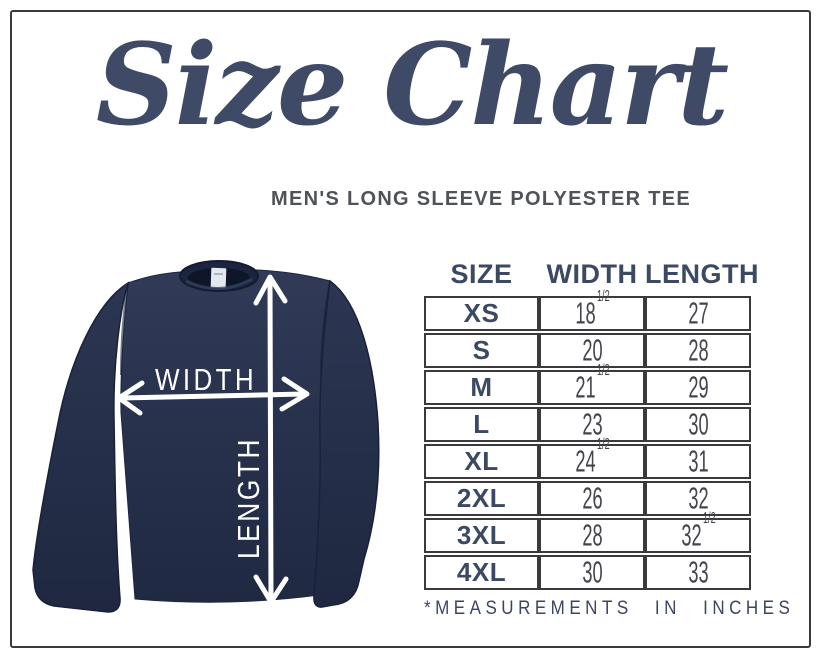 The image size is (823, 658). I want to click on width-label: WIDTH, so click(206, 379).